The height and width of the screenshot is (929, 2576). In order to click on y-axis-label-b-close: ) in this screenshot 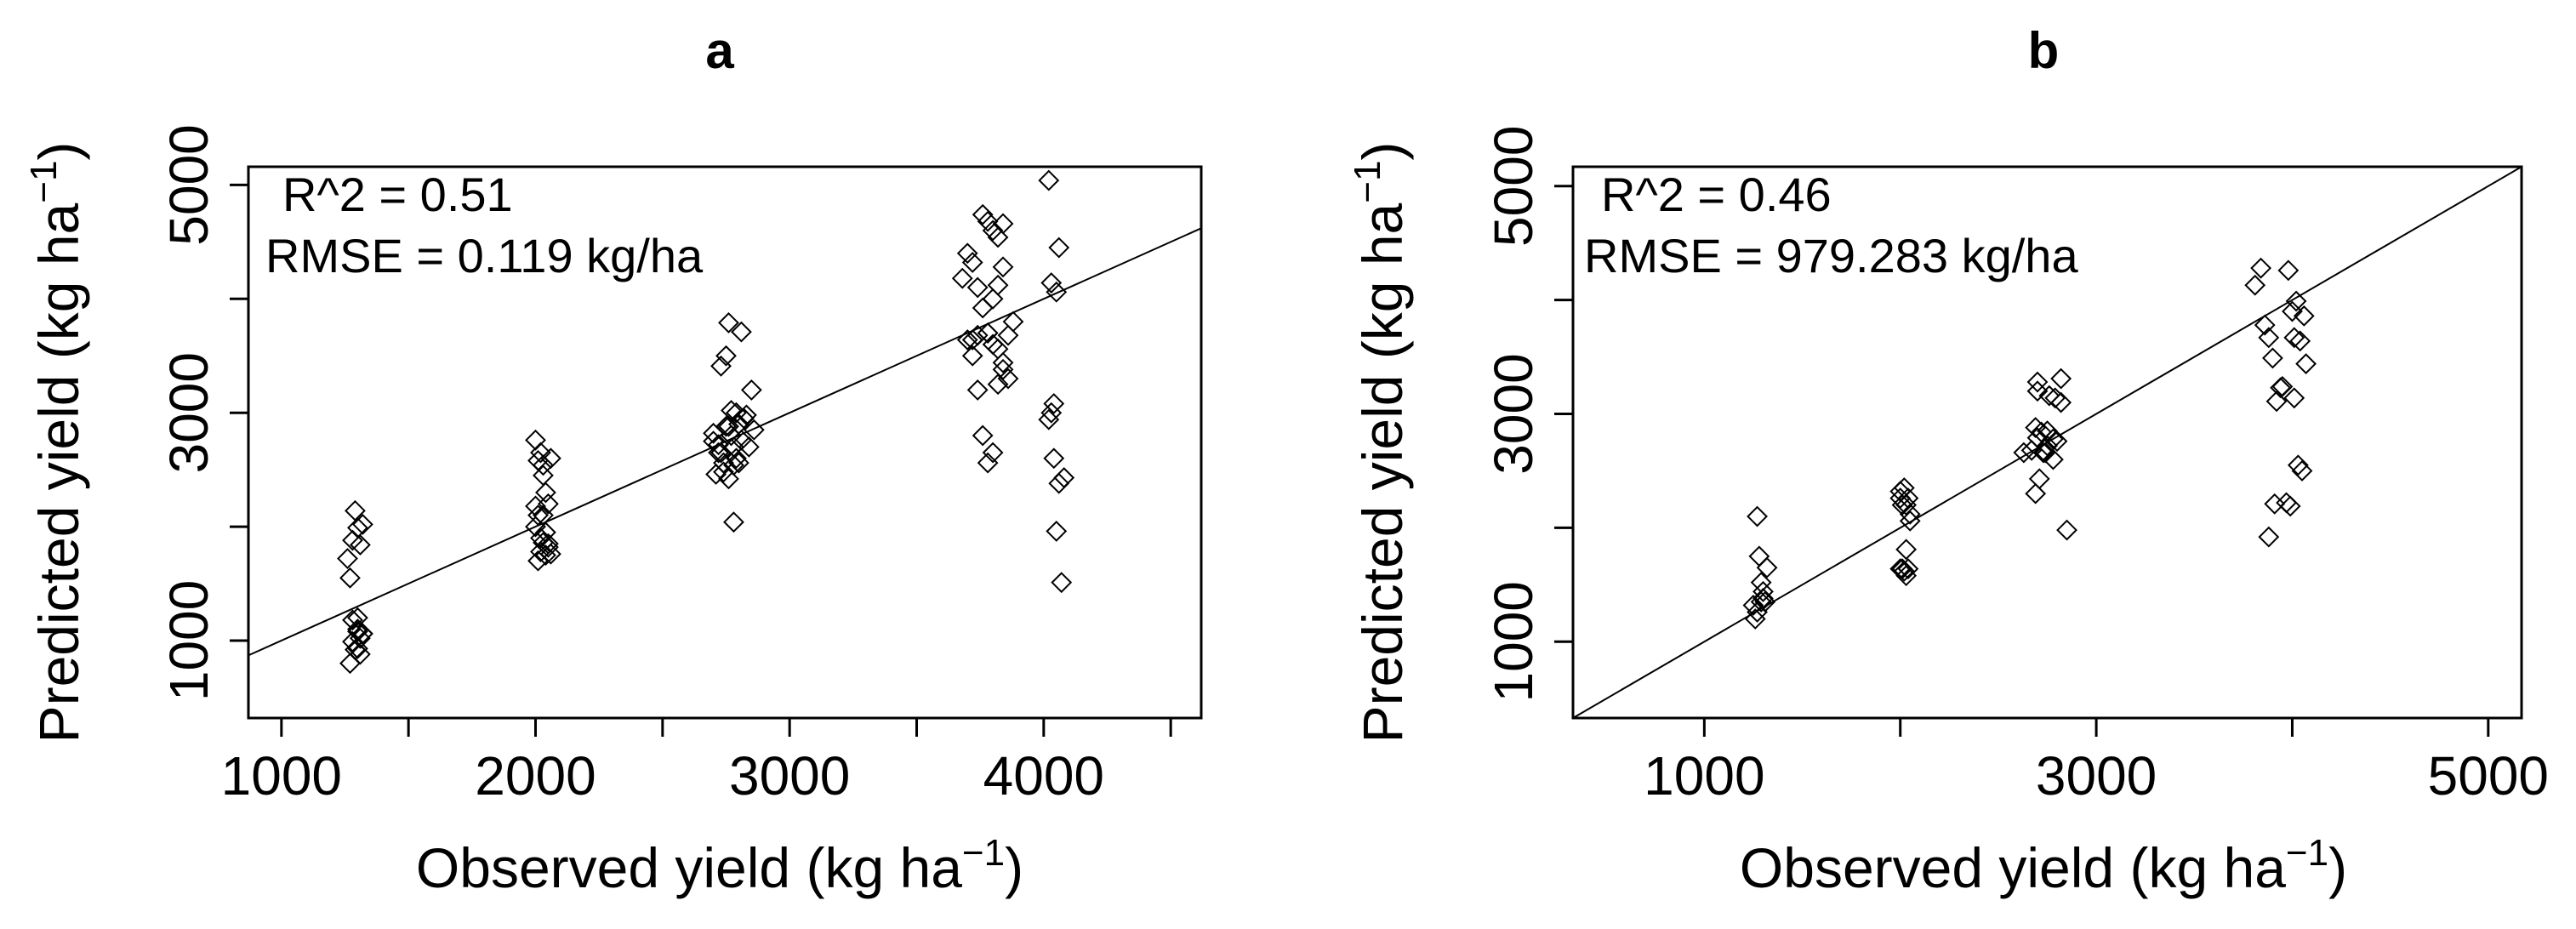, I will do `click(1382, 151)`.